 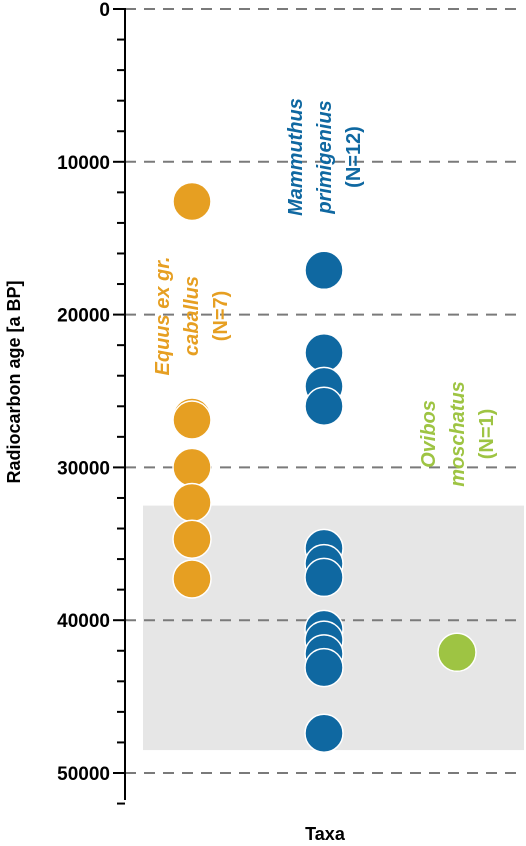 I want to click on x-axis-label: Taxa, so click(x=325, y=834).